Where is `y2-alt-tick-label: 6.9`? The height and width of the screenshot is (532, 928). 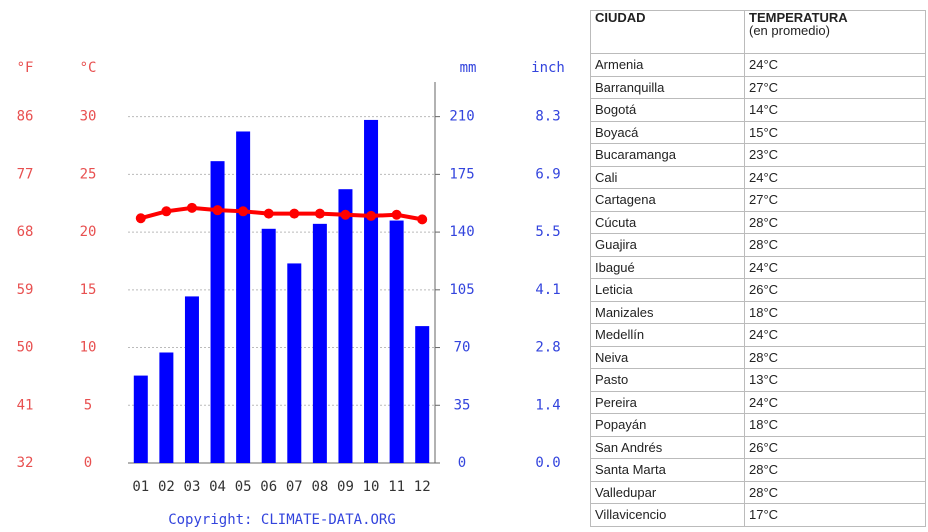 y2-alt-tick-label: 6.9 is located at coordinates (547, 174).